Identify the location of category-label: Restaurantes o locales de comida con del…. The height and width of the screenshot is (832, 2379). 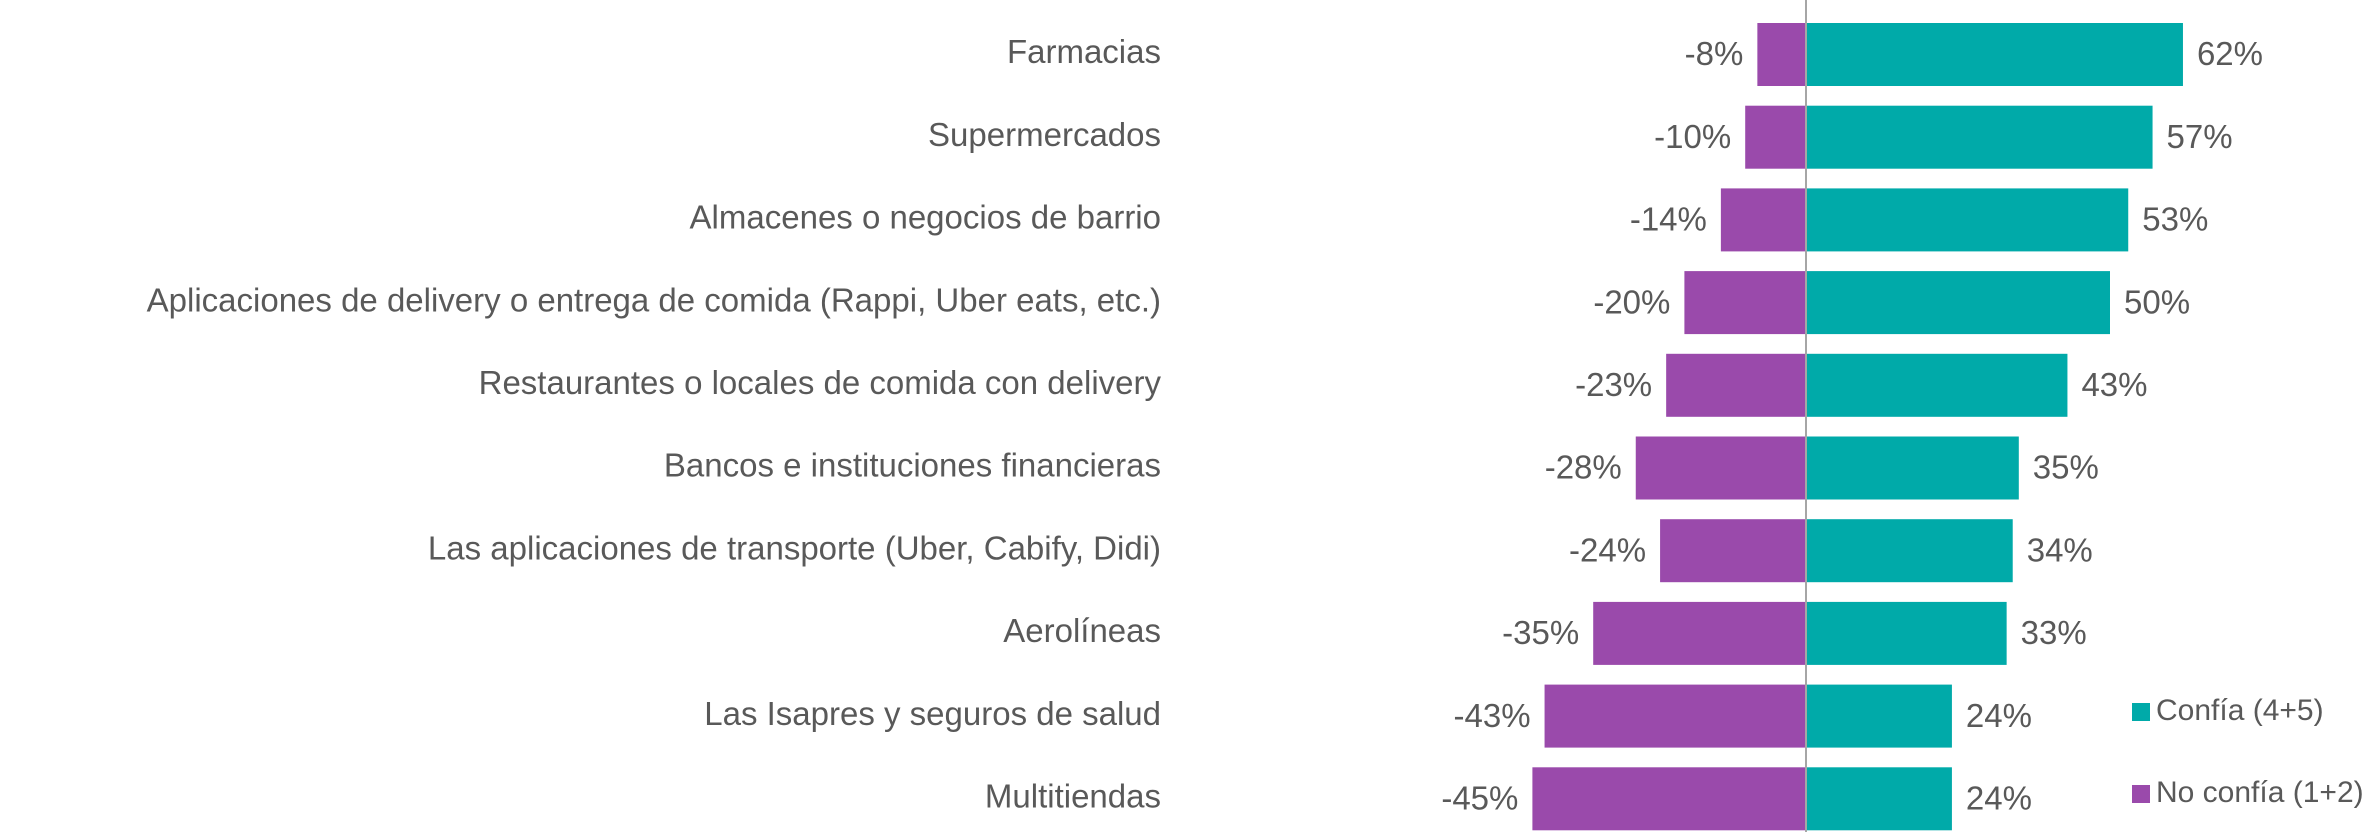
(820, 382).